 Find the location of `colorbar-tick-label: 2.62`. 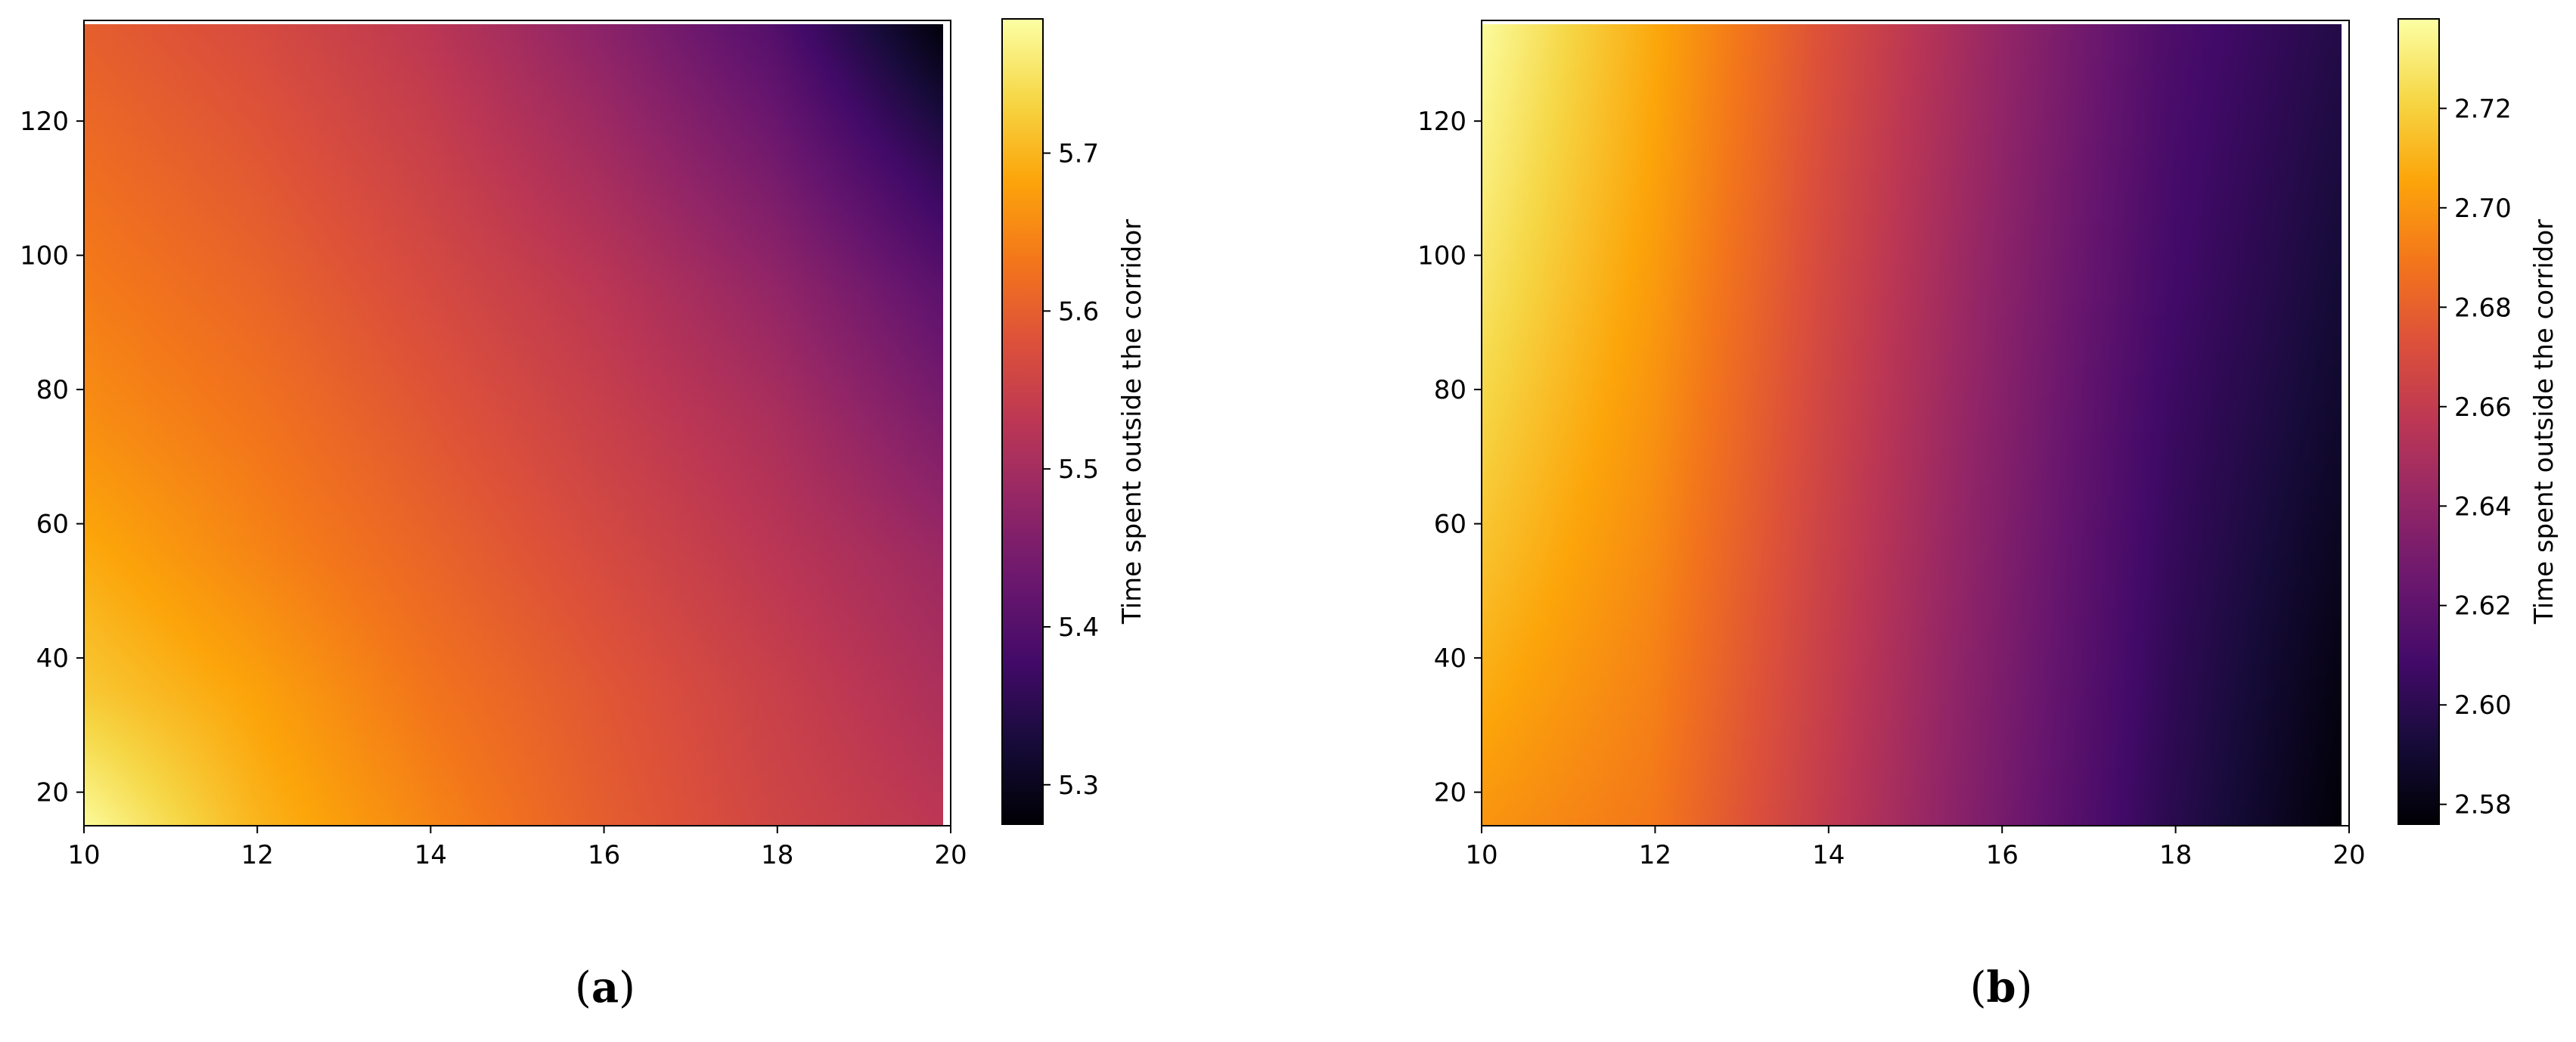

colorbar-tick-label: 2.62 is located at coordinates (2483, 606).